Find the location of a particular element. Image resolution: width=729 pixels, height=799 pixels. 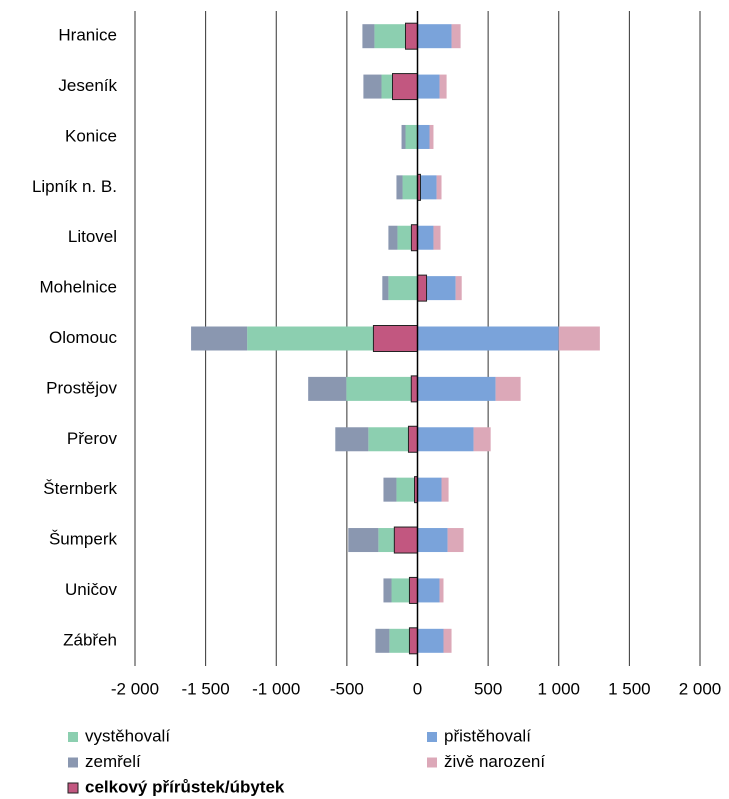

y-tick-label: Hranice is located at coordinates (87, 35).